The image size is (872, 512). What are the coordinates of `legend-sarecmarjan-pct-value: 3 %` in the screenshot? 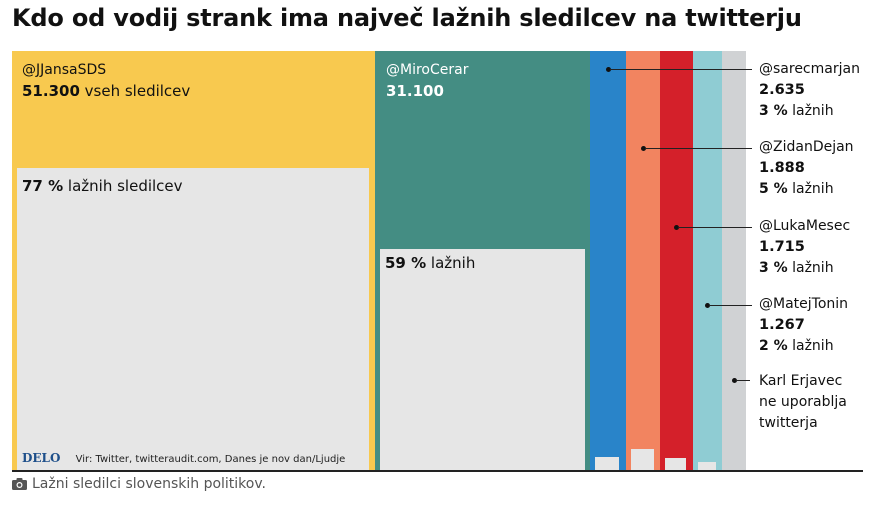 It's located at (773, 111).